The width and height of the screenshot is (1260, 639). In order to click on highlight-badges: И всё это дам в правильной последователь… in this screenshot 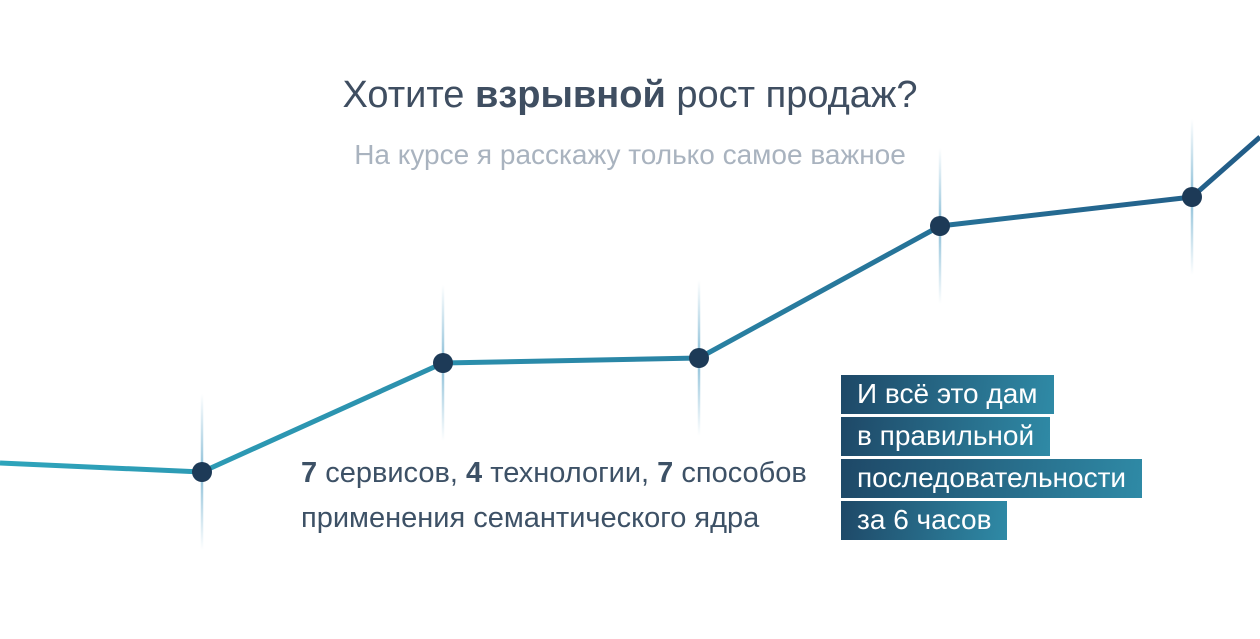, I will do `click(992, 459)`.